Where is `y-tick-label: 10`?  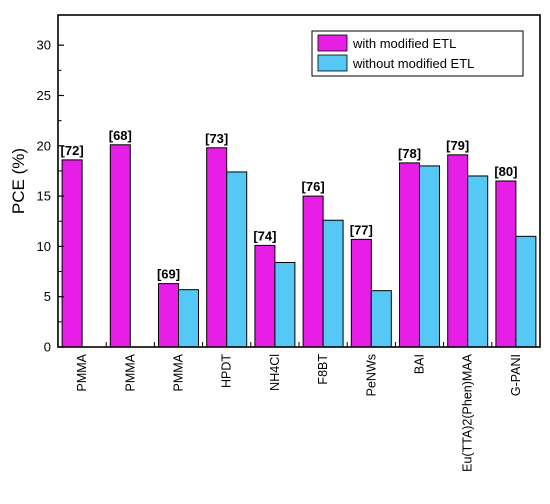
y-tick-label: 10 is located at coordinates (44, 246).